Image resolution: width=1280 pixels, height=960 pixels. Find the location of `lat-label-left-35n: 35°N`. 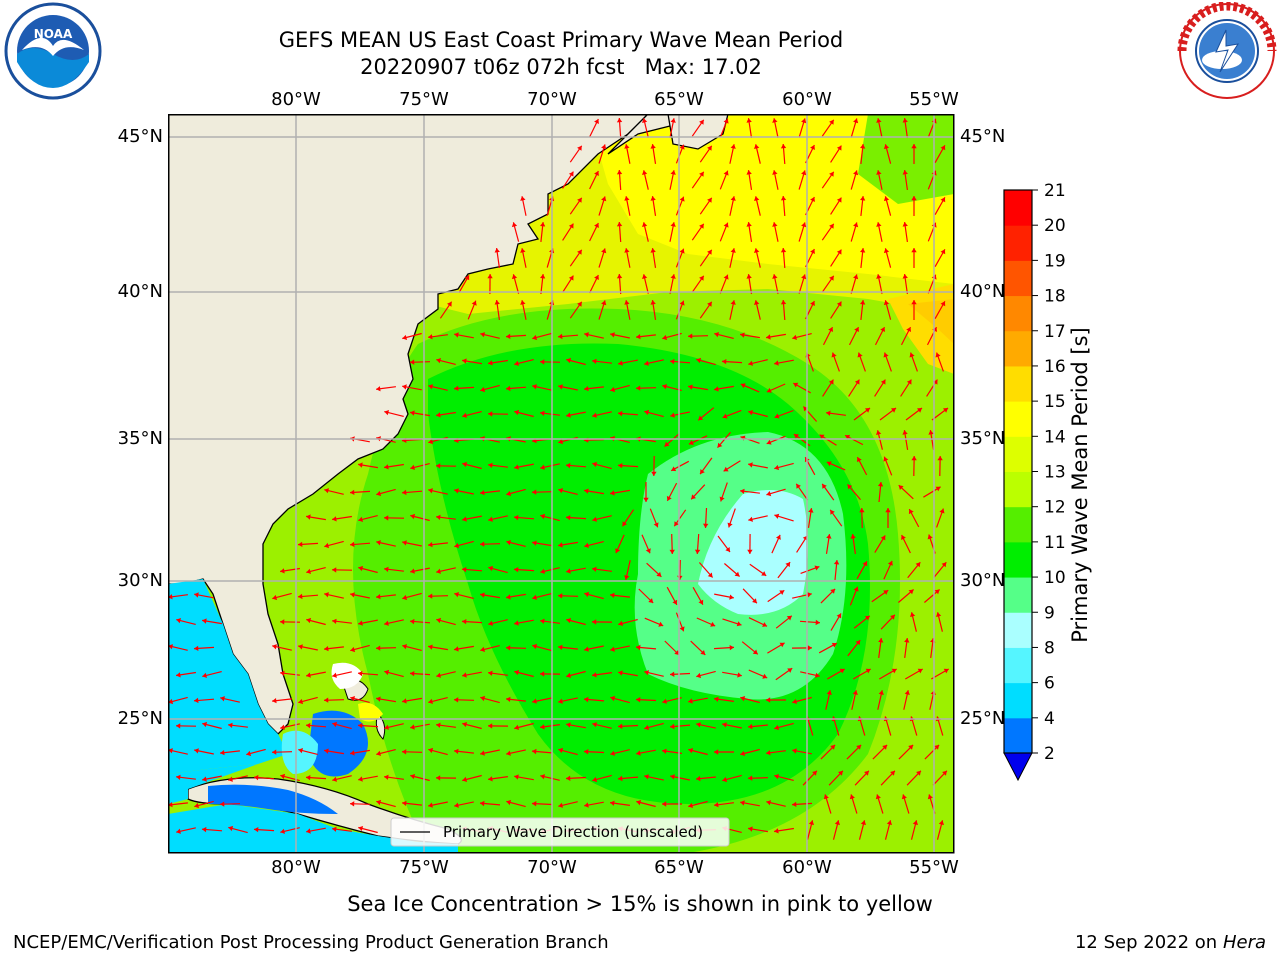

lat-label-left-35n: 35°N is located at coordinates (140, 438).